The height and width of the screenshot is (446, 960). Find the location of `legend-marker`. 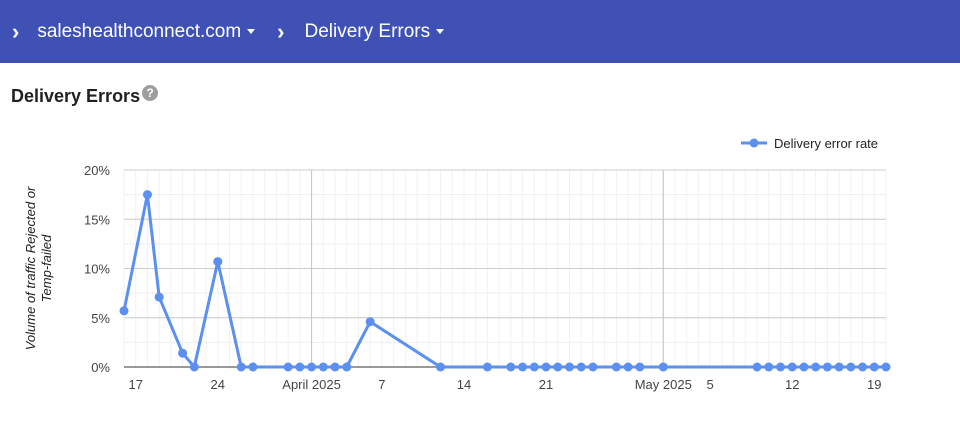

legend-marker is located at coordinates (754, 143).